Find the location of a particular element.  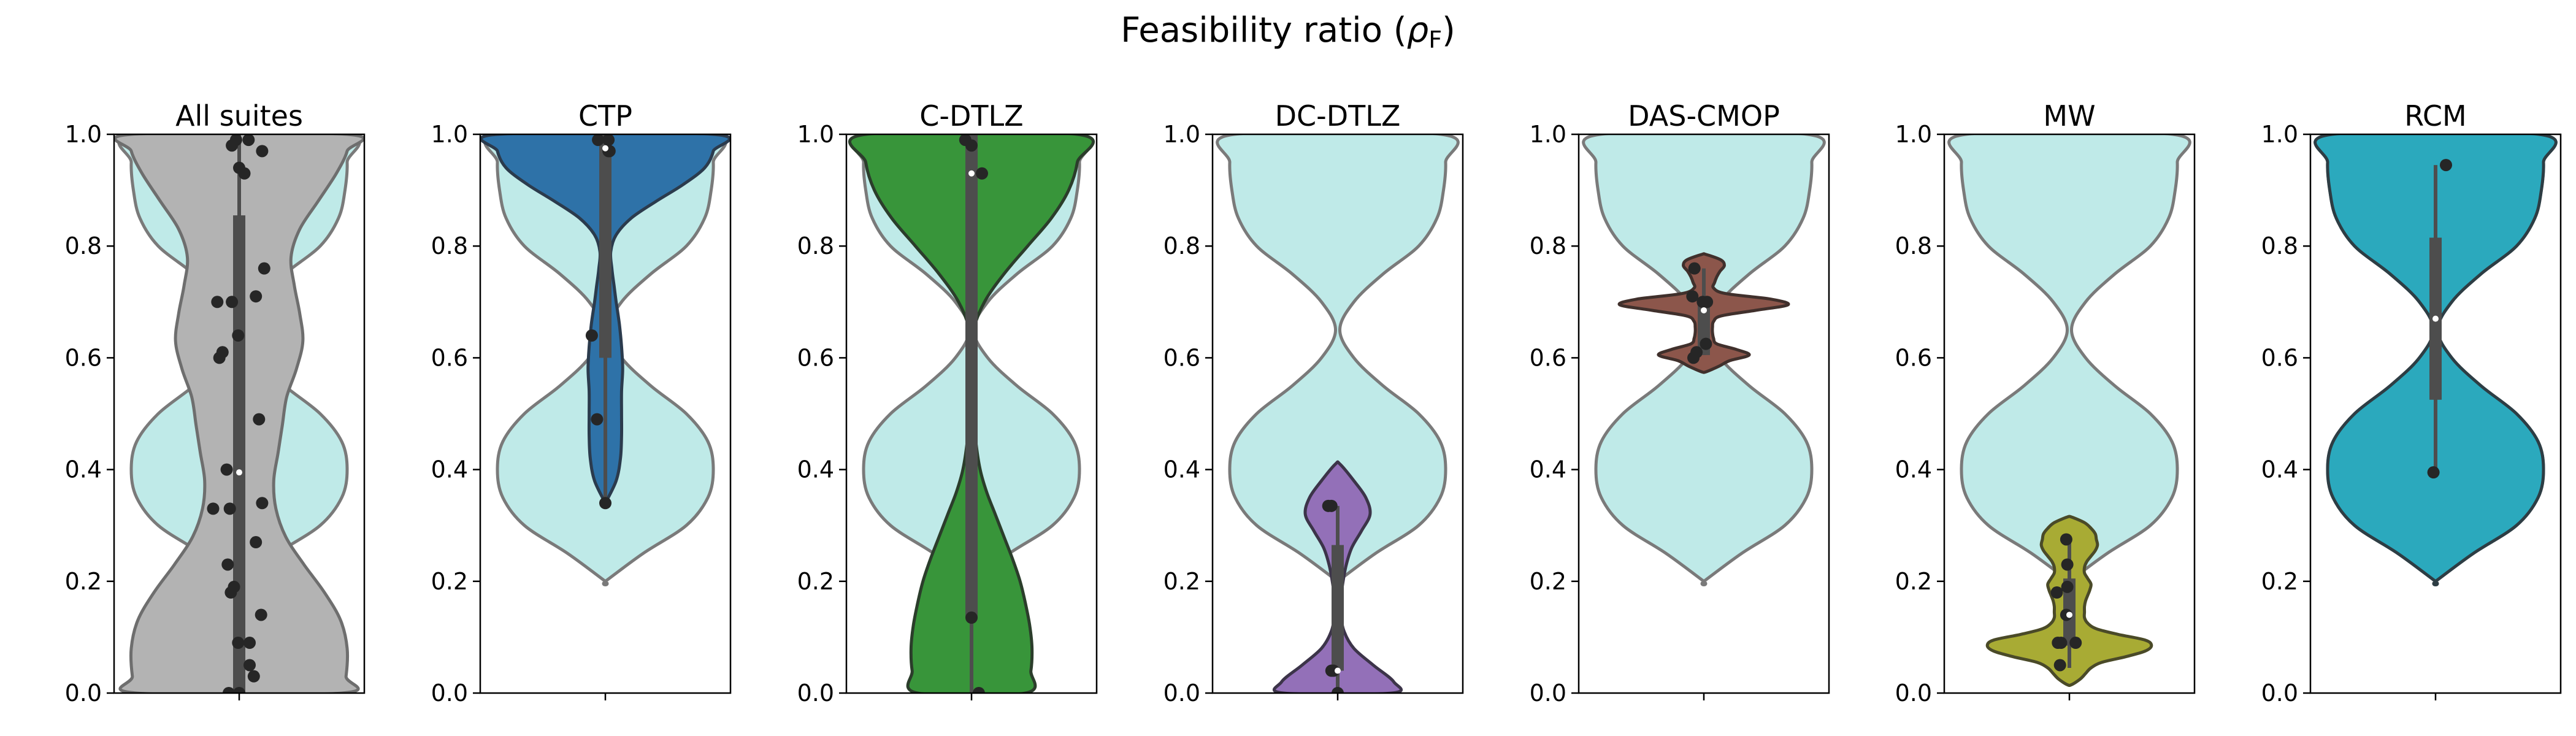

figure-title-subscript: F is located at coordinates (1435, 39).